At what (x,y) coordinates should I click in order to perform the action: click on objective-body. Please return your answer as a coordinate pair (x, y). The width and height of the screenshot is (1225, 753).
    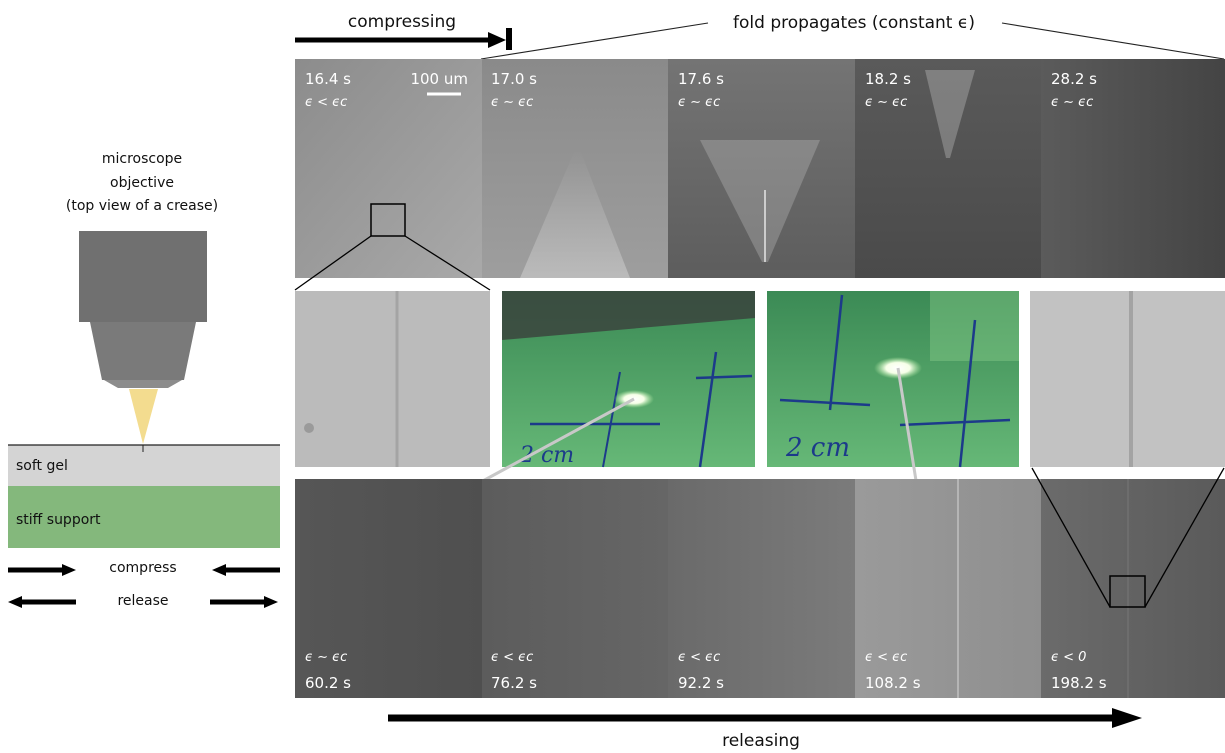
    Looking at the image, I should click on (143, 276).